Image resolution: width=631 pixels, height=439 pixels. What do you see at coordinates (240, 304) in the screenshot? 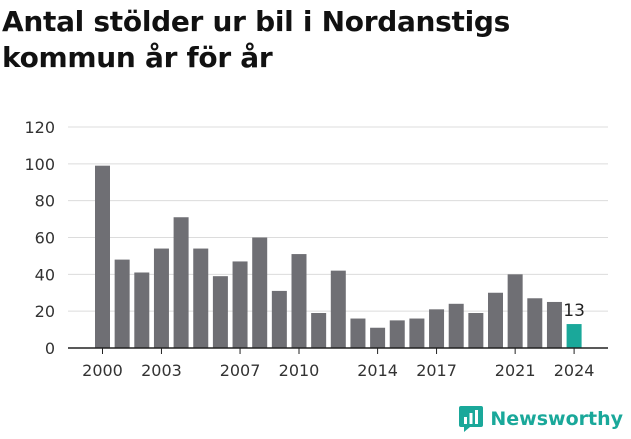
I see `bar-2007` at bounding box center [240, 304].